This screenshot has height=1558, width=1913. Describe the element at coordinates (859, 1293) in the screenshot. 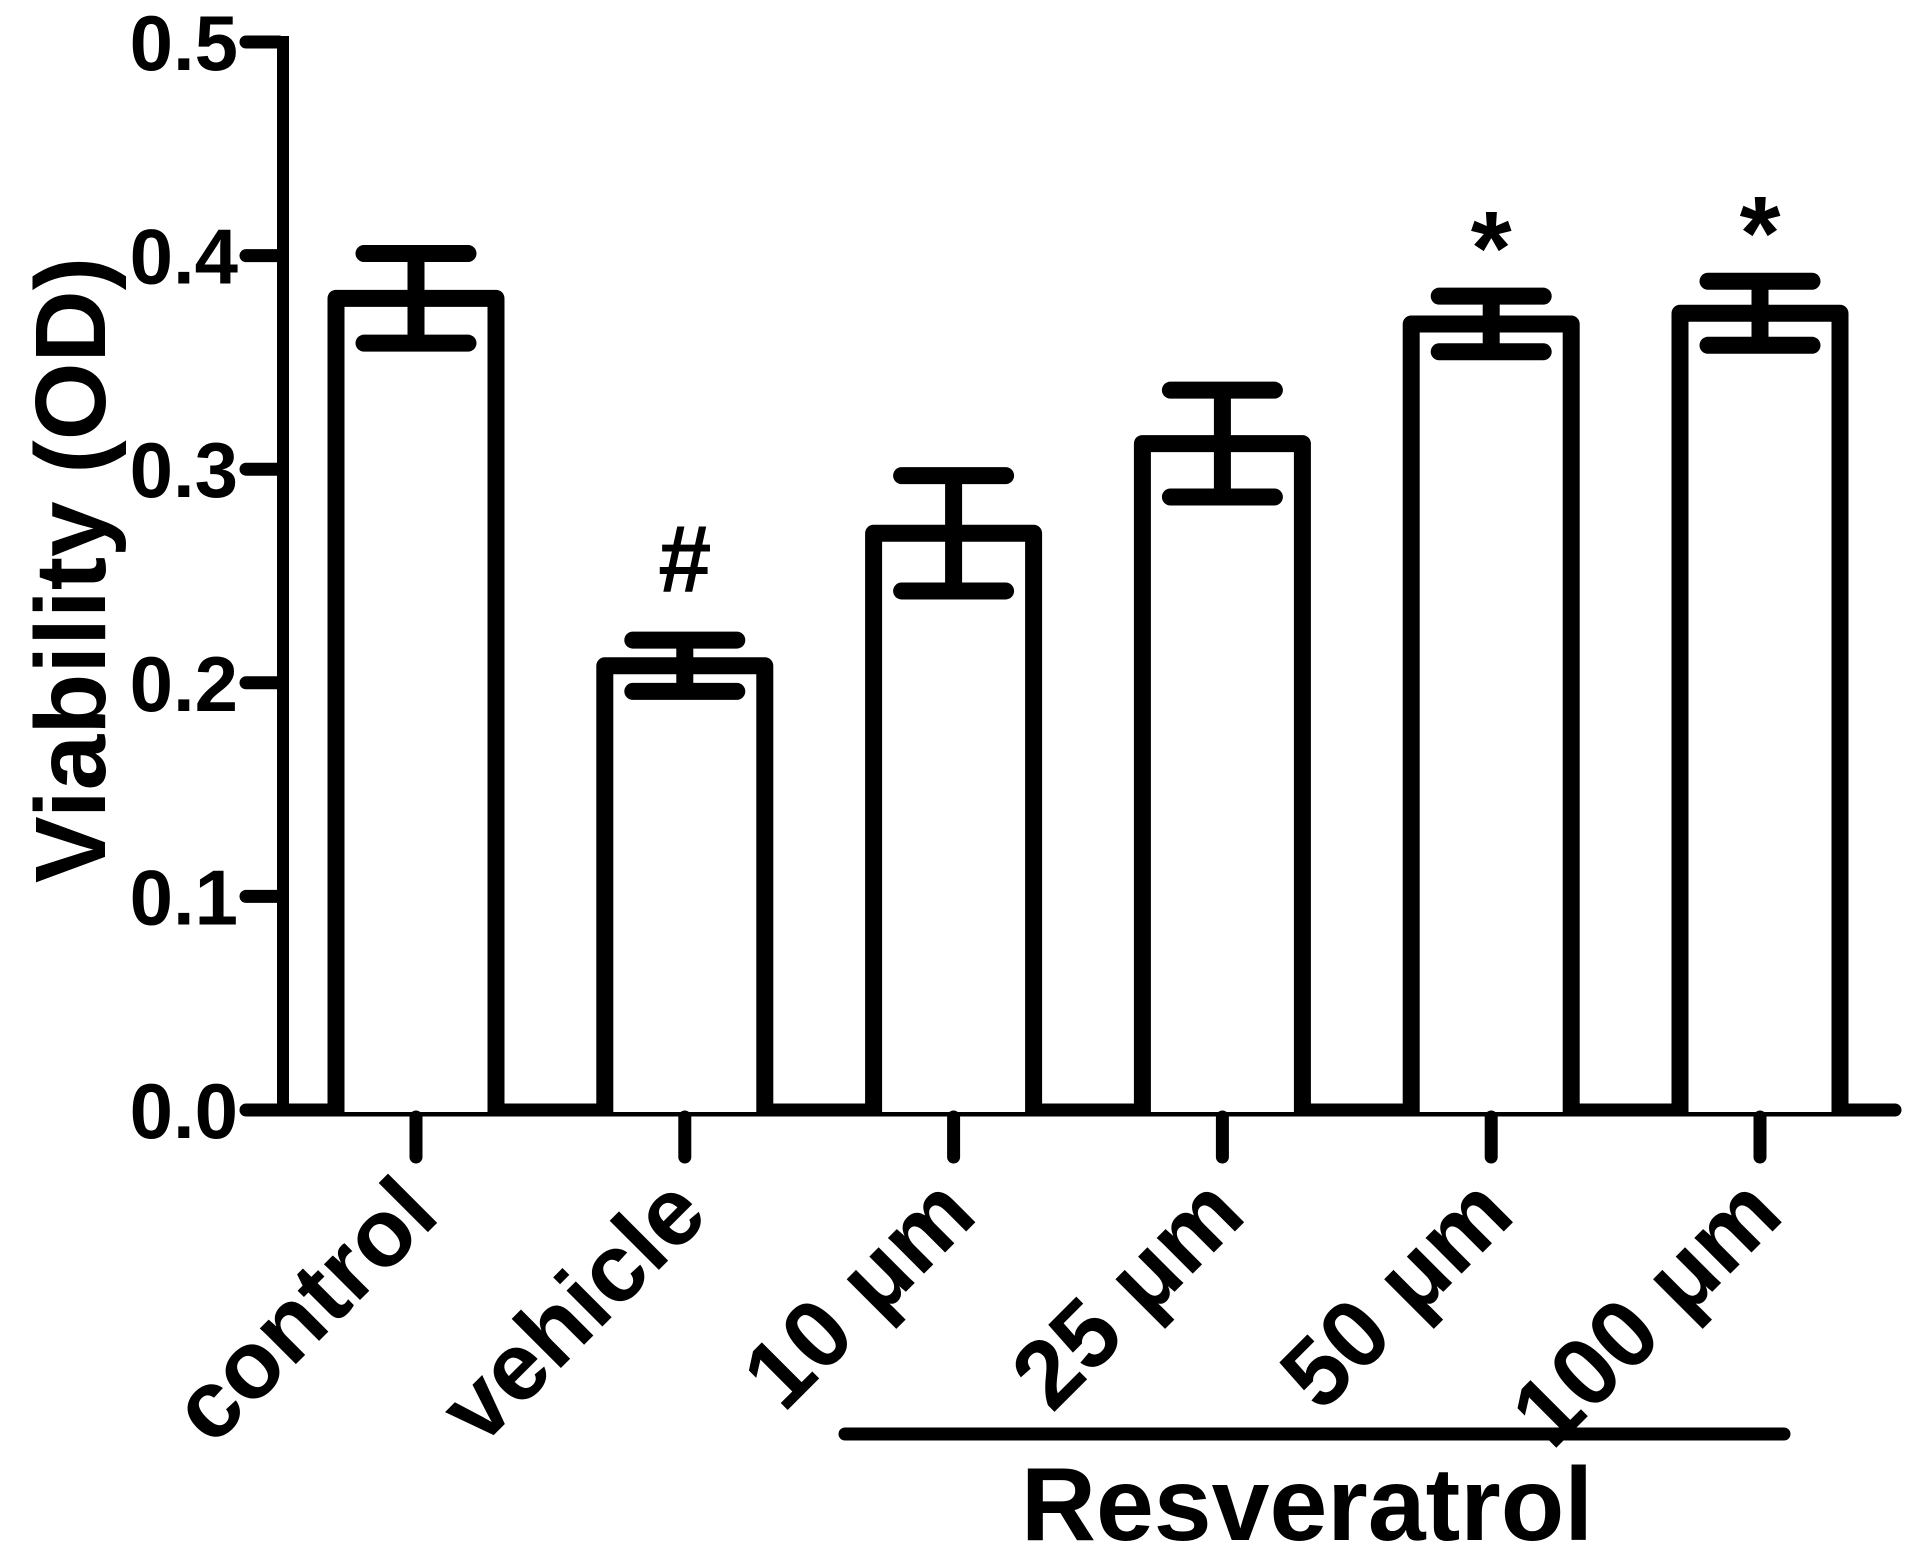

I see `x-category-label-10-μm: 10 μm` at that location.